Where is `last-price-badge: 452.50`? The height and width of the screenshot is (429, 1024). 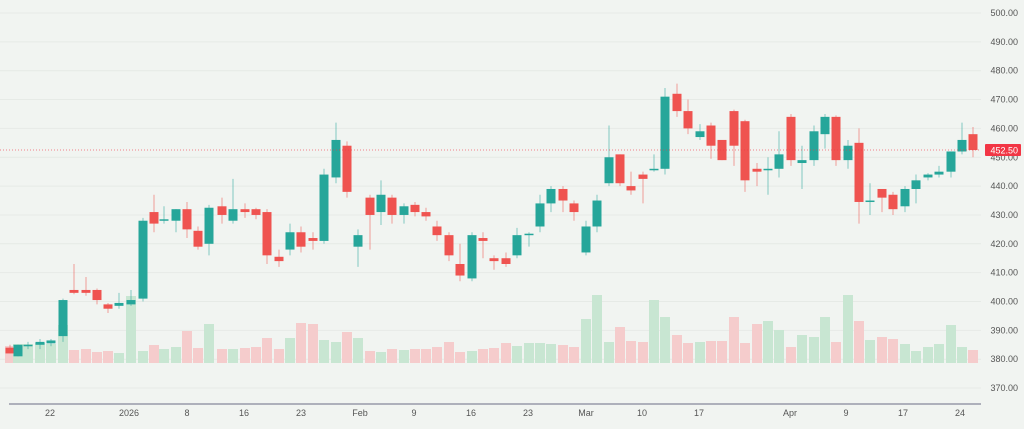 last-price-badge: 452.50 is located at coordinates (1003, 150).